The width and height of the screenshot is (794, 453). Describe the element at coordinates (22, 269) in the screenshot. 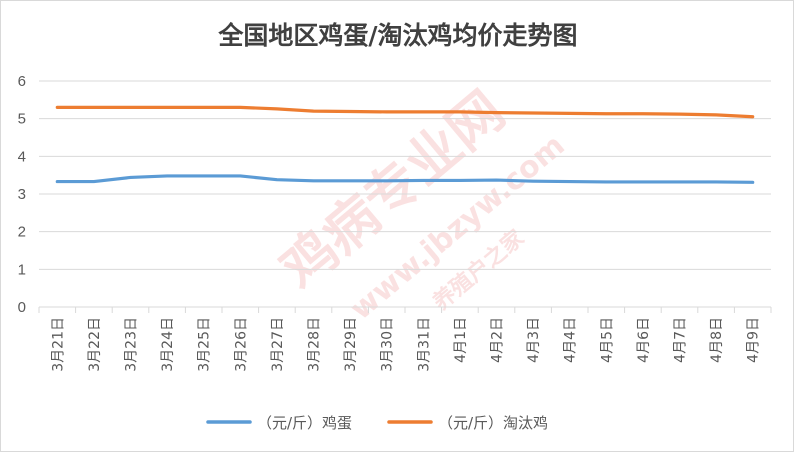

I see `y-tick-label: 1` at that location.